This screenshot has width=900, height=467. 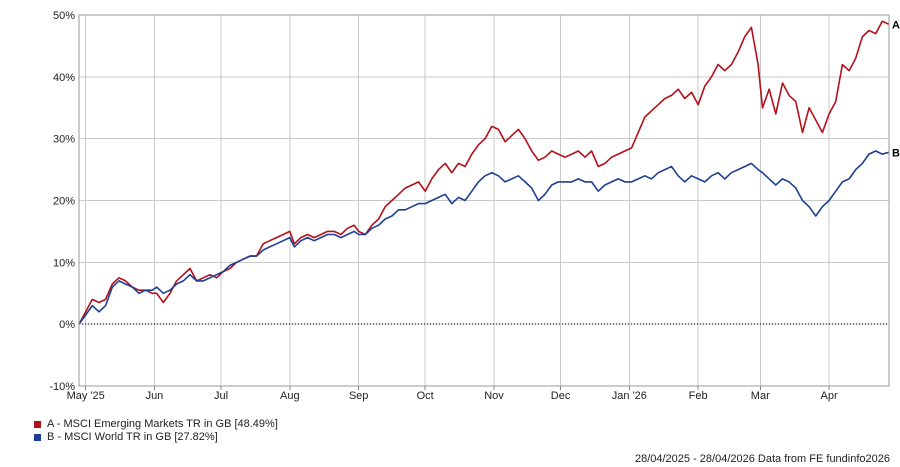 What do you see at coordinates (760, 396) in the screenshot?
I see `x-tick-label: Mar` at bounding box center [760, 396].